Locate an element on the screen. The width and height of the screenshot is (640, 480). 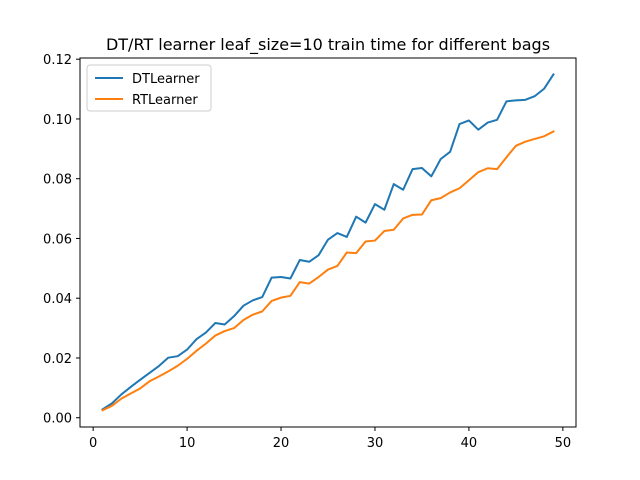
y-tick-label: 0.00 is located at coordinates (57, 419).